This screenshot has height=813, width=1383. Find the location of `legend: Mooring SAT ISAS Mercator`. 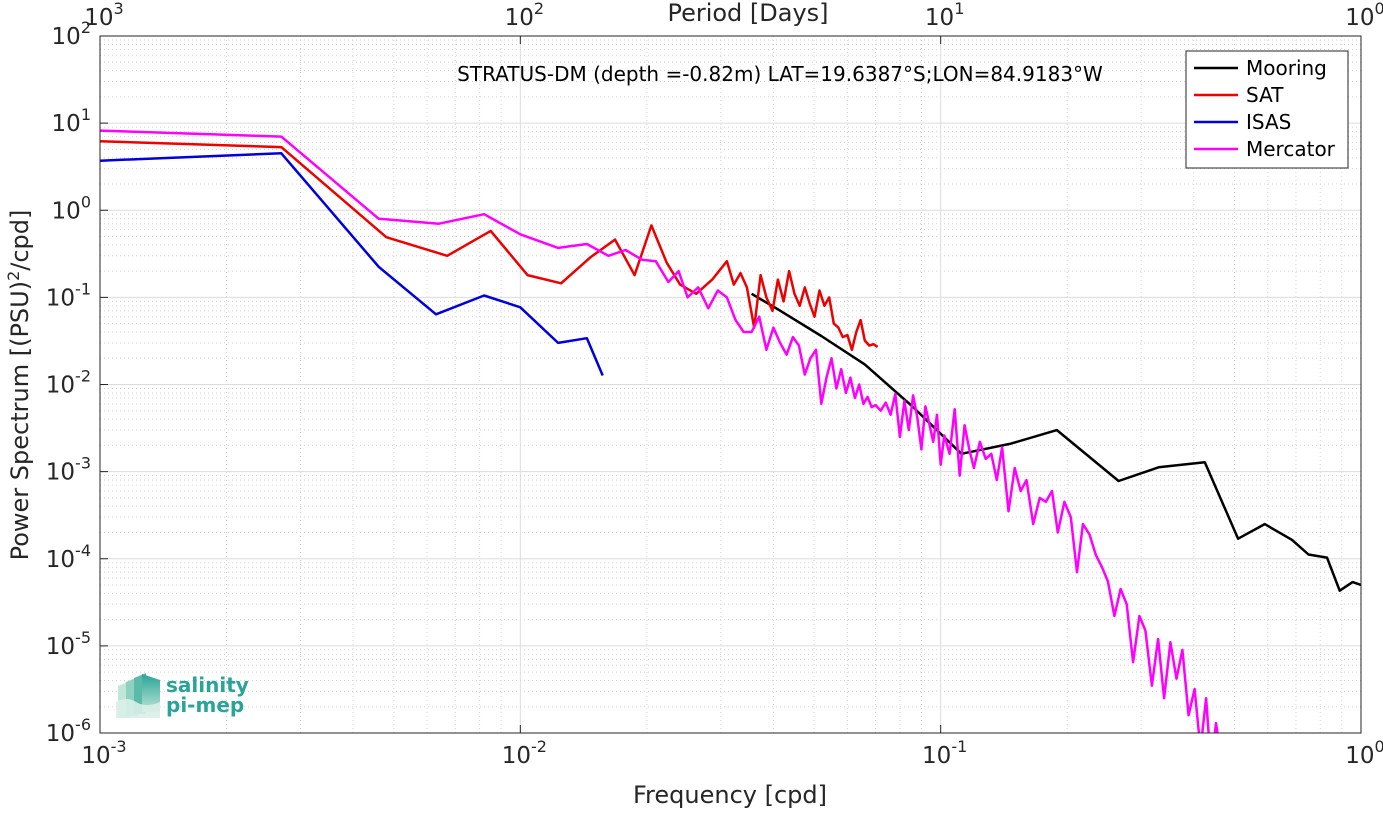

legend: Mooring SAT ISAS Mercator is located at coordinates (1267, 109).